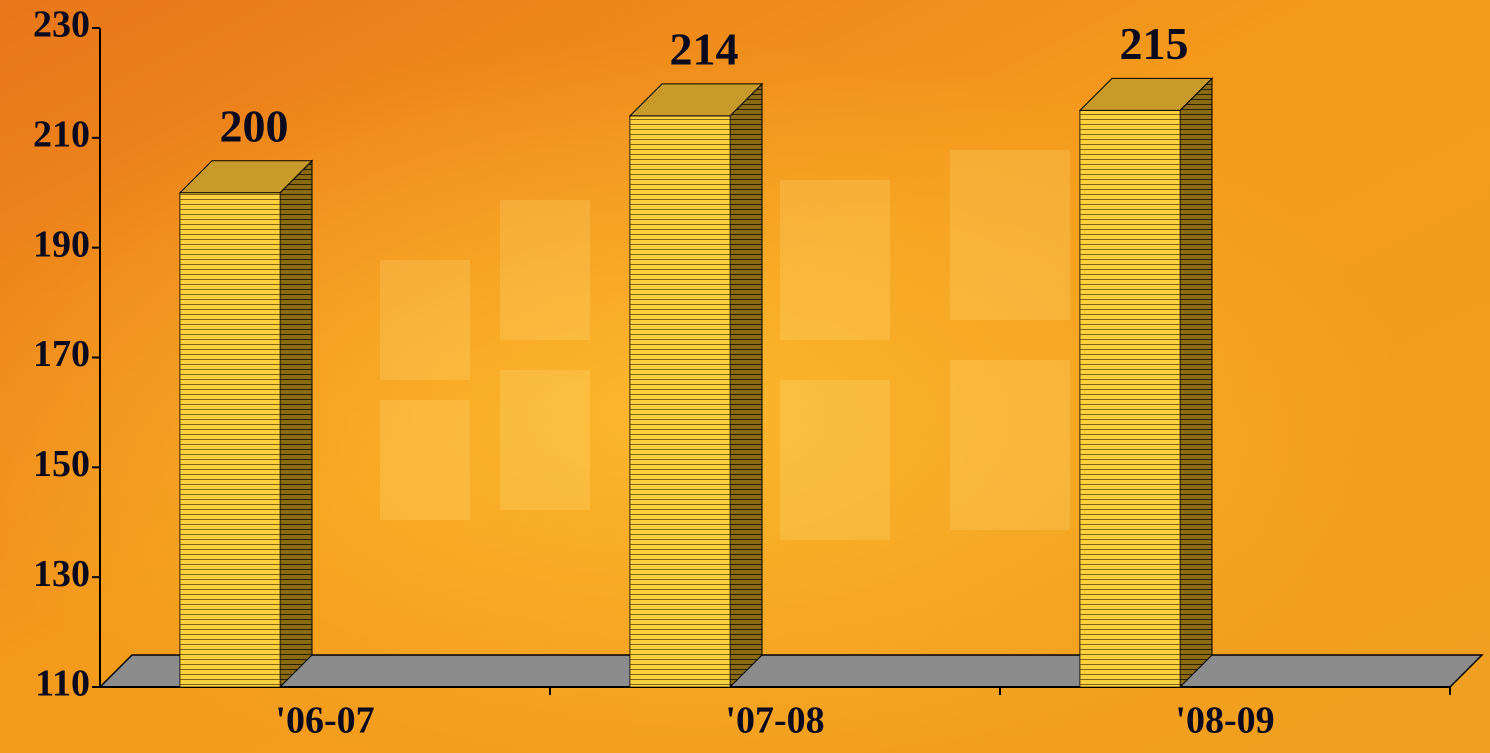  Describe the element at coordinates (61, 354) in the screenshot. I see `y-tick-label: 170` at that location.